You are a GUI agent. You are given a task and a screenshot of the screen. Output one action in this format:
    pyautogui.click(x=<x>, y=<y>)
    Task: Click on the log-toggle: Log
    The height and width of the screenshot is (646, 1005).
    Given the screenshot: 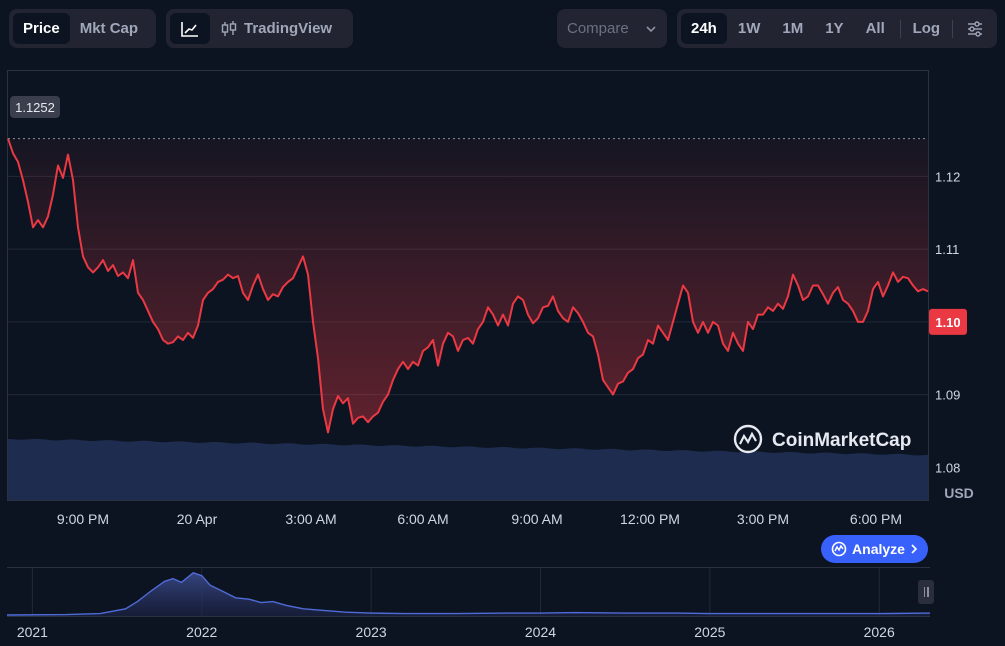 What is the action you would take?
    pyautogui.click(x=926, y=28)
    